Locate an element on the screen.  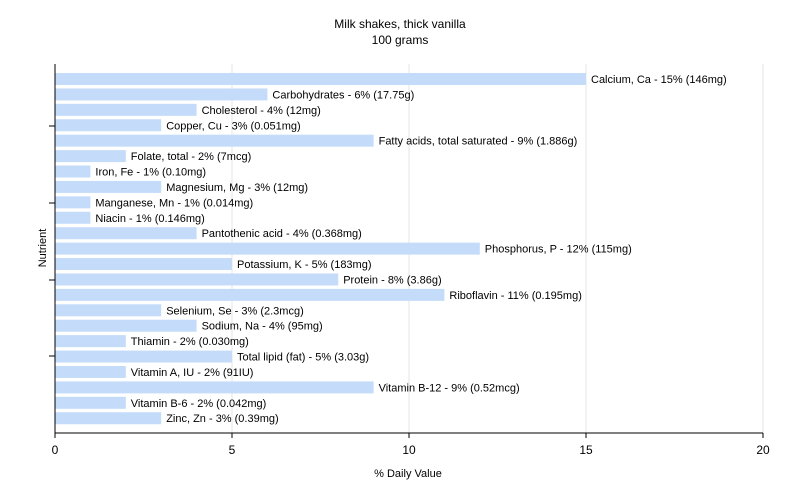
bar-label-8: Manganese, Mn - 1% (0.014mg) is located at coordinates (174, 203).